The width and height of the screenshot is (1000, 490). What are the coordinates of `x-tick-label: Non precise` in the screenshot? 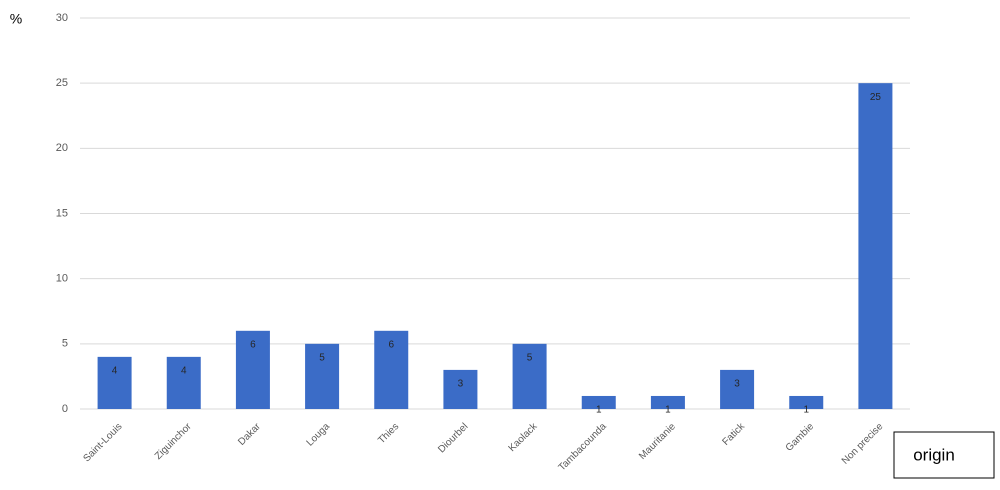 It's located at (863, 444).